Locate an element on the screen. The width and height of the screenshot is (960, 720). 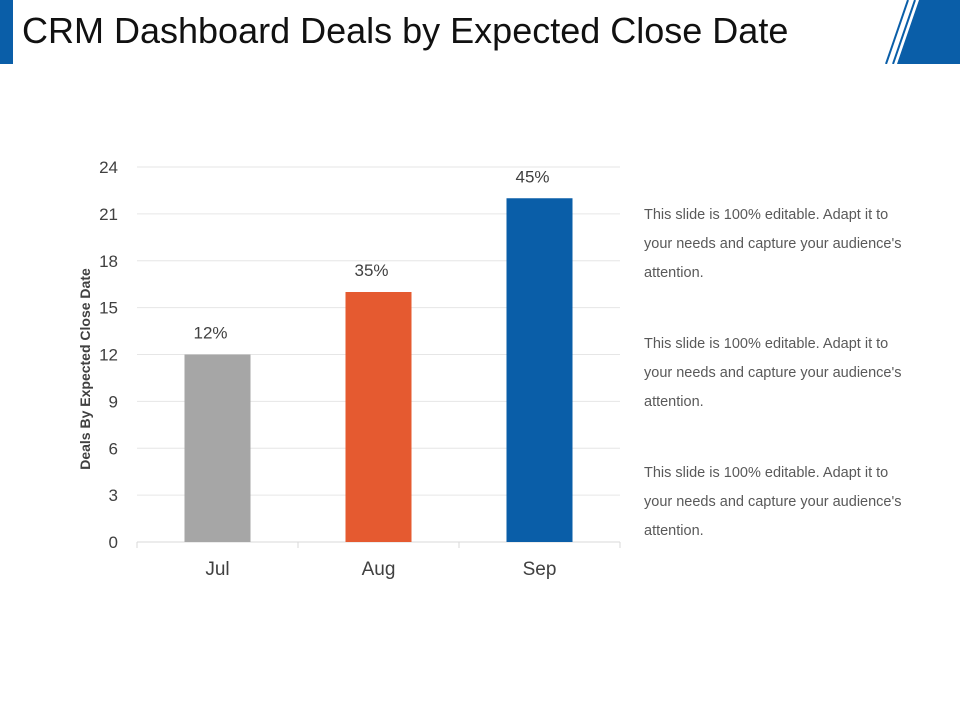
y-tick-label: 15 is located at coordinates (108, 308).